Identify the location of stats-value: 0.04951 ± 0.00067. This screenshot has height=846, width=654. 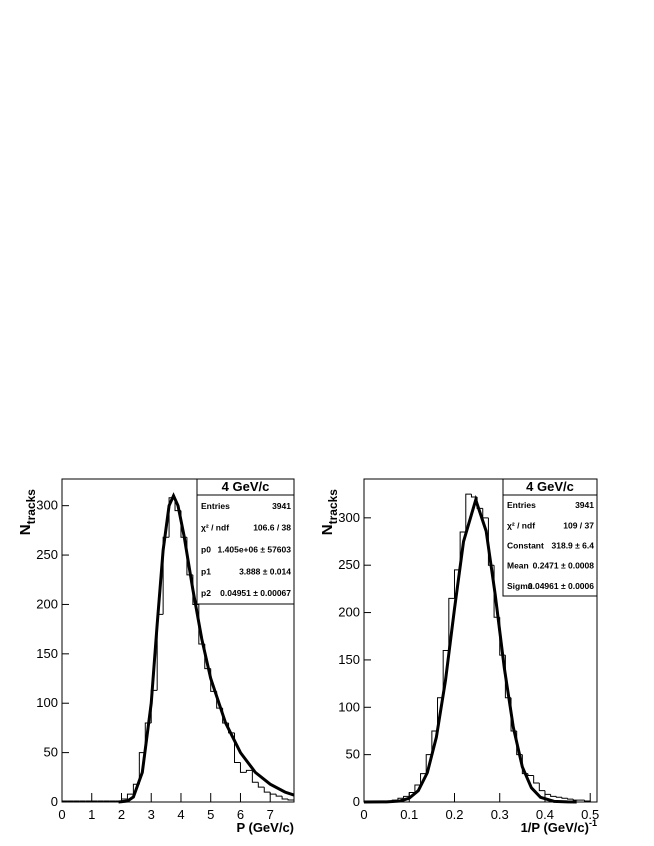
(255, 593).